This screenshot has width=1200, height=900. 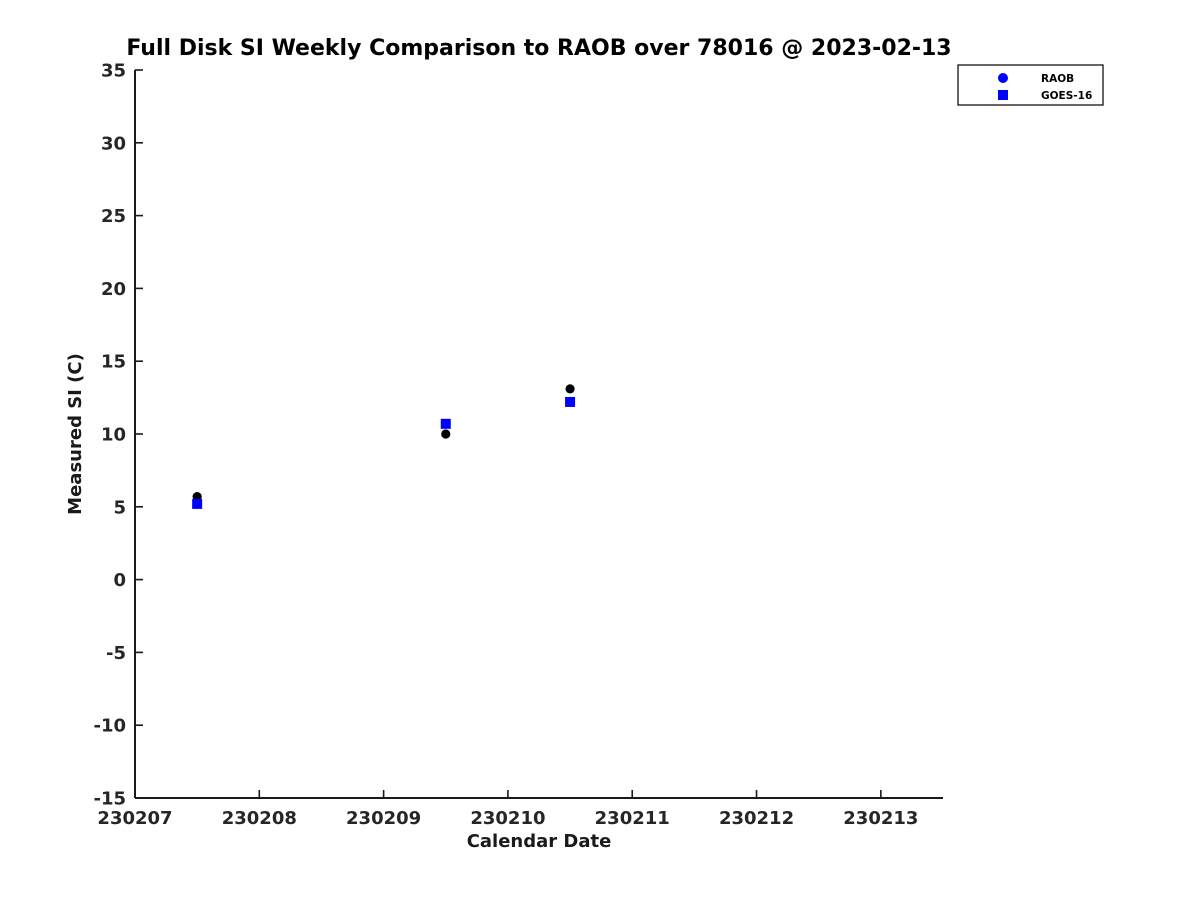 What do you see at coordinates (383, 818) in the screenshot?
I see `x-tick-label: 230209` at bounding box center [383, 818].